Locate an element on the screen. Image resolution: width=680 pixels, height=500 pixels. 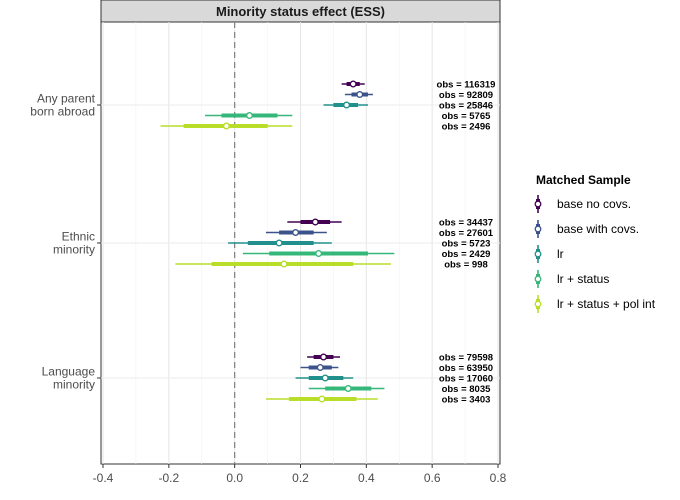
obs-label: obs = 63950 is located at coordinates (466, 368).